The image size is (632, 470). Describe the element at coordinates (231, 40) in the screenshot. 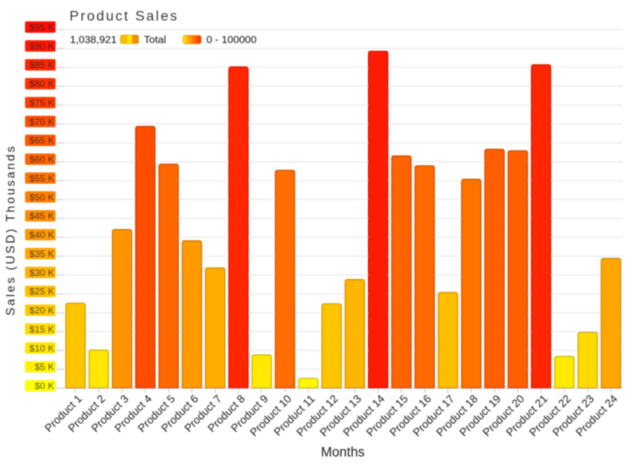

I see `svg-text: 0 - 100000` at that location.